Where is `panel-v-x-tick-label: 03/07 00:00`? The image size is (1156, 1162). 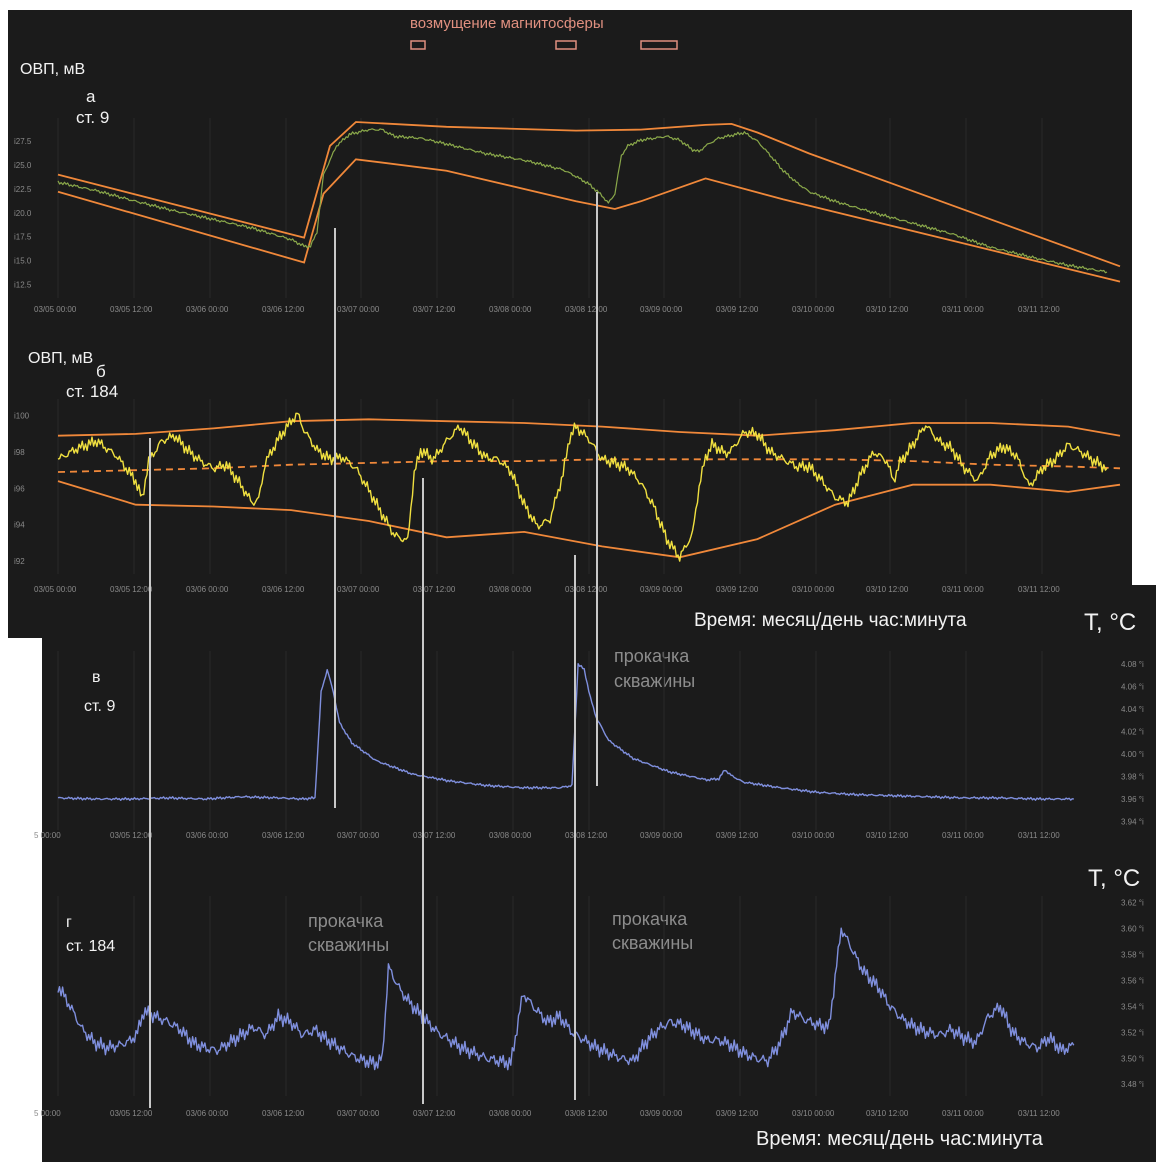 panel-v-x-tick-label: 03/07 00:00 is located at coordinates (358, 835).